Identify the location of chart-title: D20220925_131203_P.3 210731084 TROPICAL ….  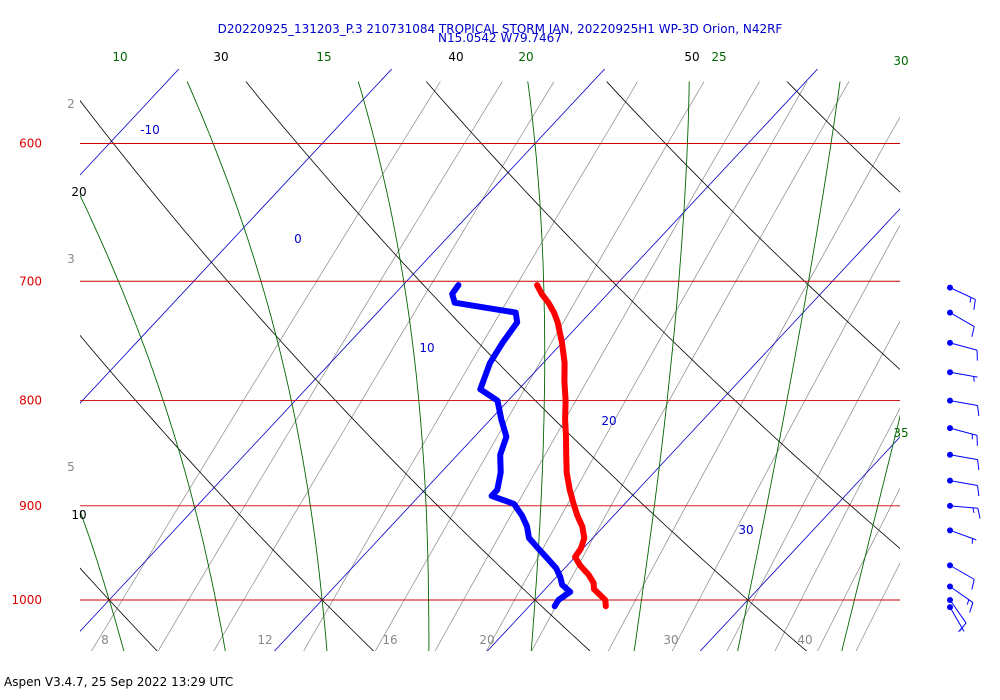
(500, 29).